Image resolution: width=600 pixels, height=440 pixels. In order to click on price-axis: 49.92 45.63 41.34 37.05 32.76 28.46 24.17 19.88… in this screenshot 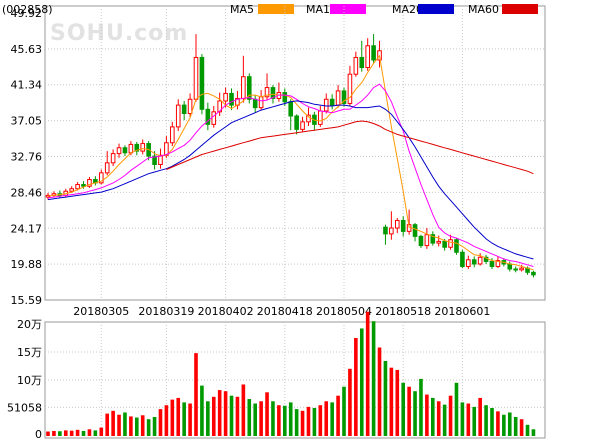, I will do `click(27, 157)`.